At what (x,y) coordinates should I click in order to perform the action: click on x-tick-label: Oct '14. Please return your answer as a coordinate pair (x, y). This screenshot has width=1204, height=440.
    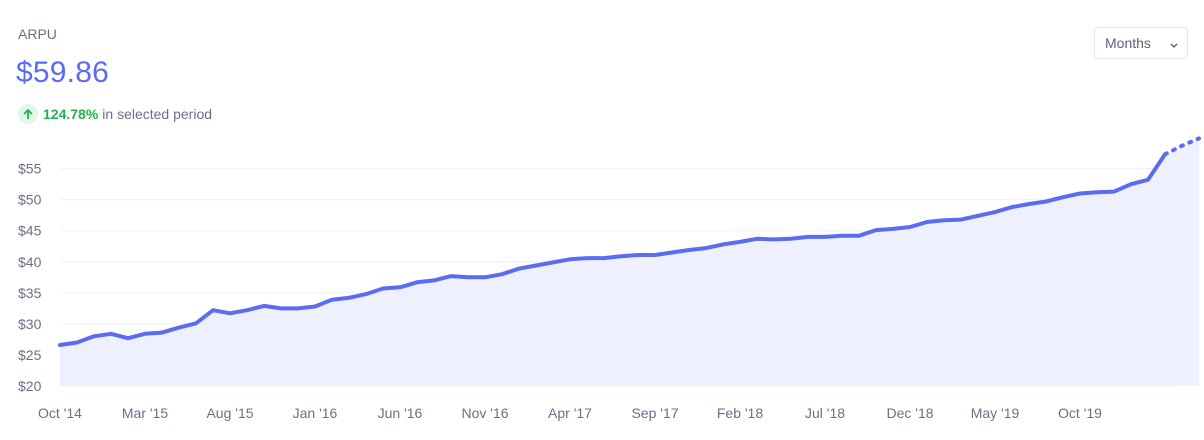
    Looking at the image, I should click on (60, 413).